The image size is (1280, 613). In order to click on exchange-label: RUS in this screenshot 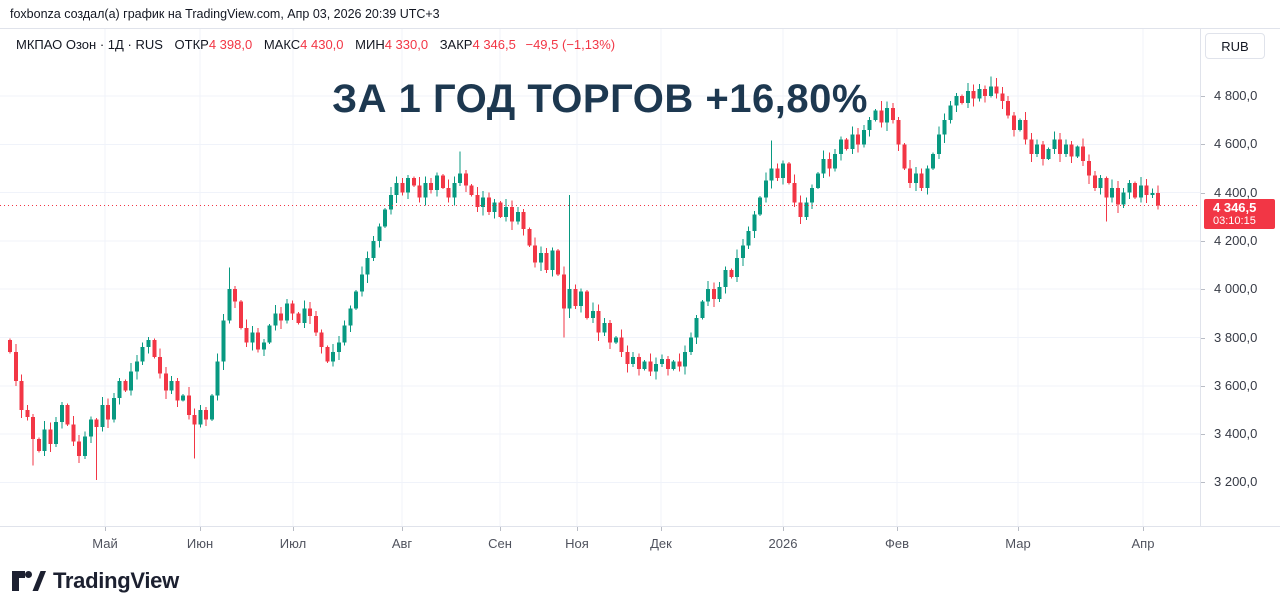, I will do `click(149, 44)`.